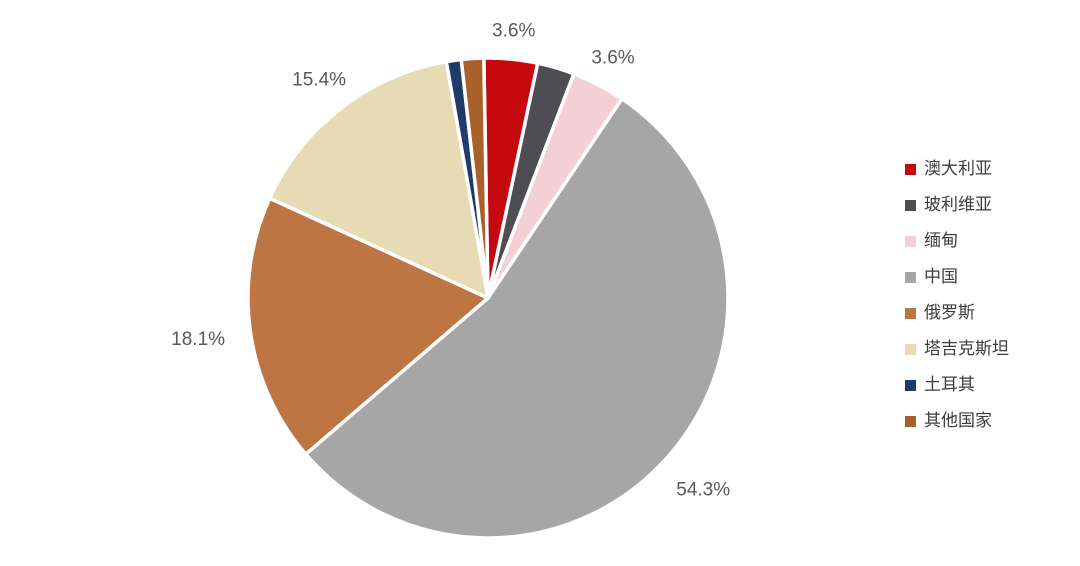 The image size is (1080, 566). Describe the element at coordinates (378, 179) in the screenshot. I see `pie-slice-tajikistan` at that location.